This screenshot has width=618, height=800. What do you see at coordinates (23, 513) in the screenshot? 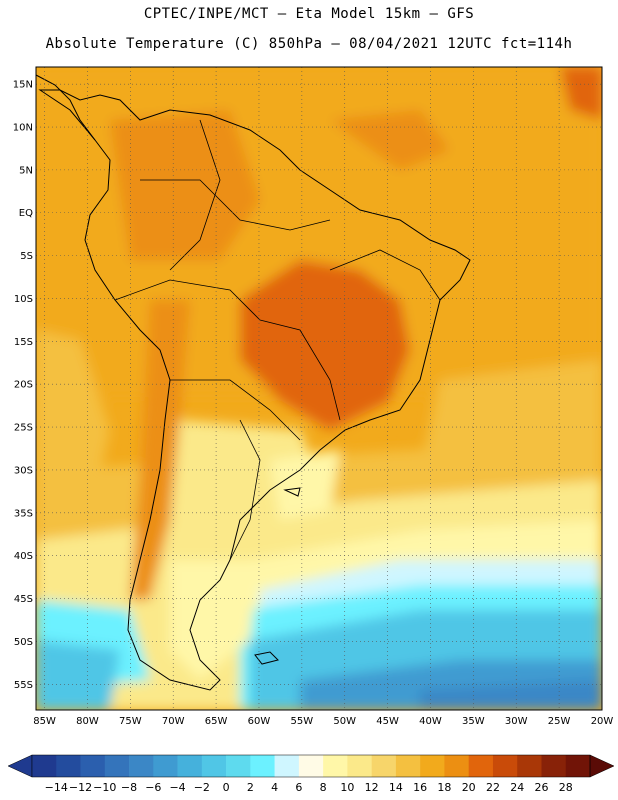
I see `lat-label: 35S` at bounding box center [23, 513].